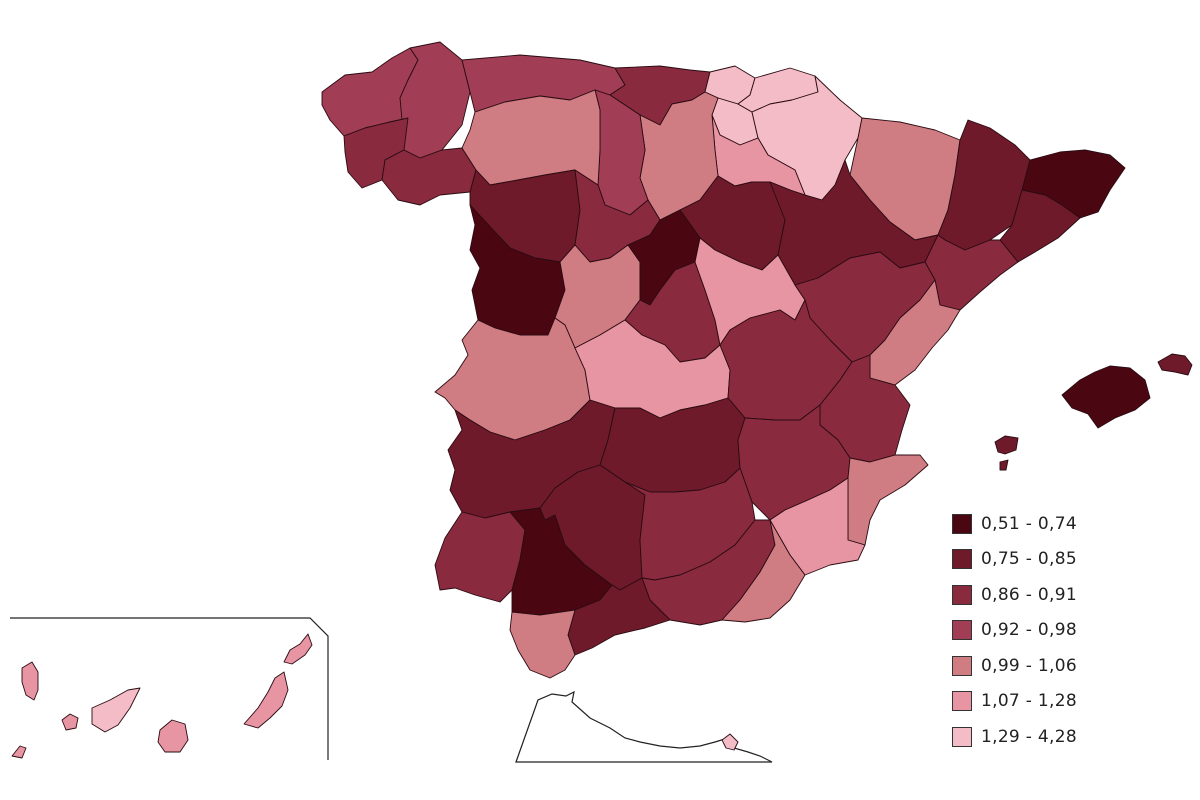  I want to click on ceuta-inset-frame, so click(644, 726).